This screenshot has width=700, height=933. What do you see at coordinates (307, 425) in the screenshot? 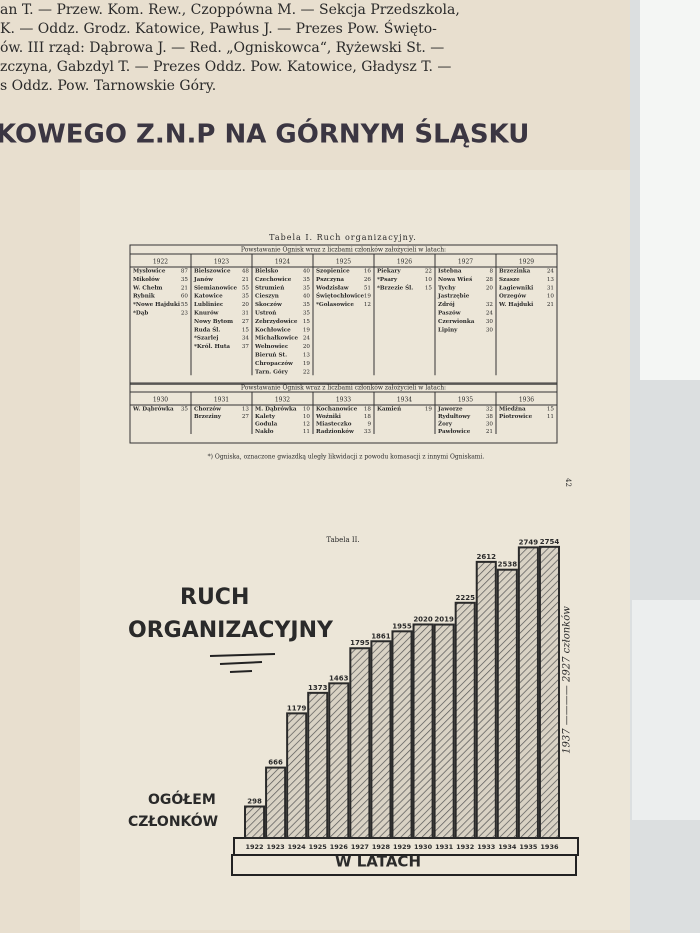
I see `table-count: 12` at bounding box center [307, 425].